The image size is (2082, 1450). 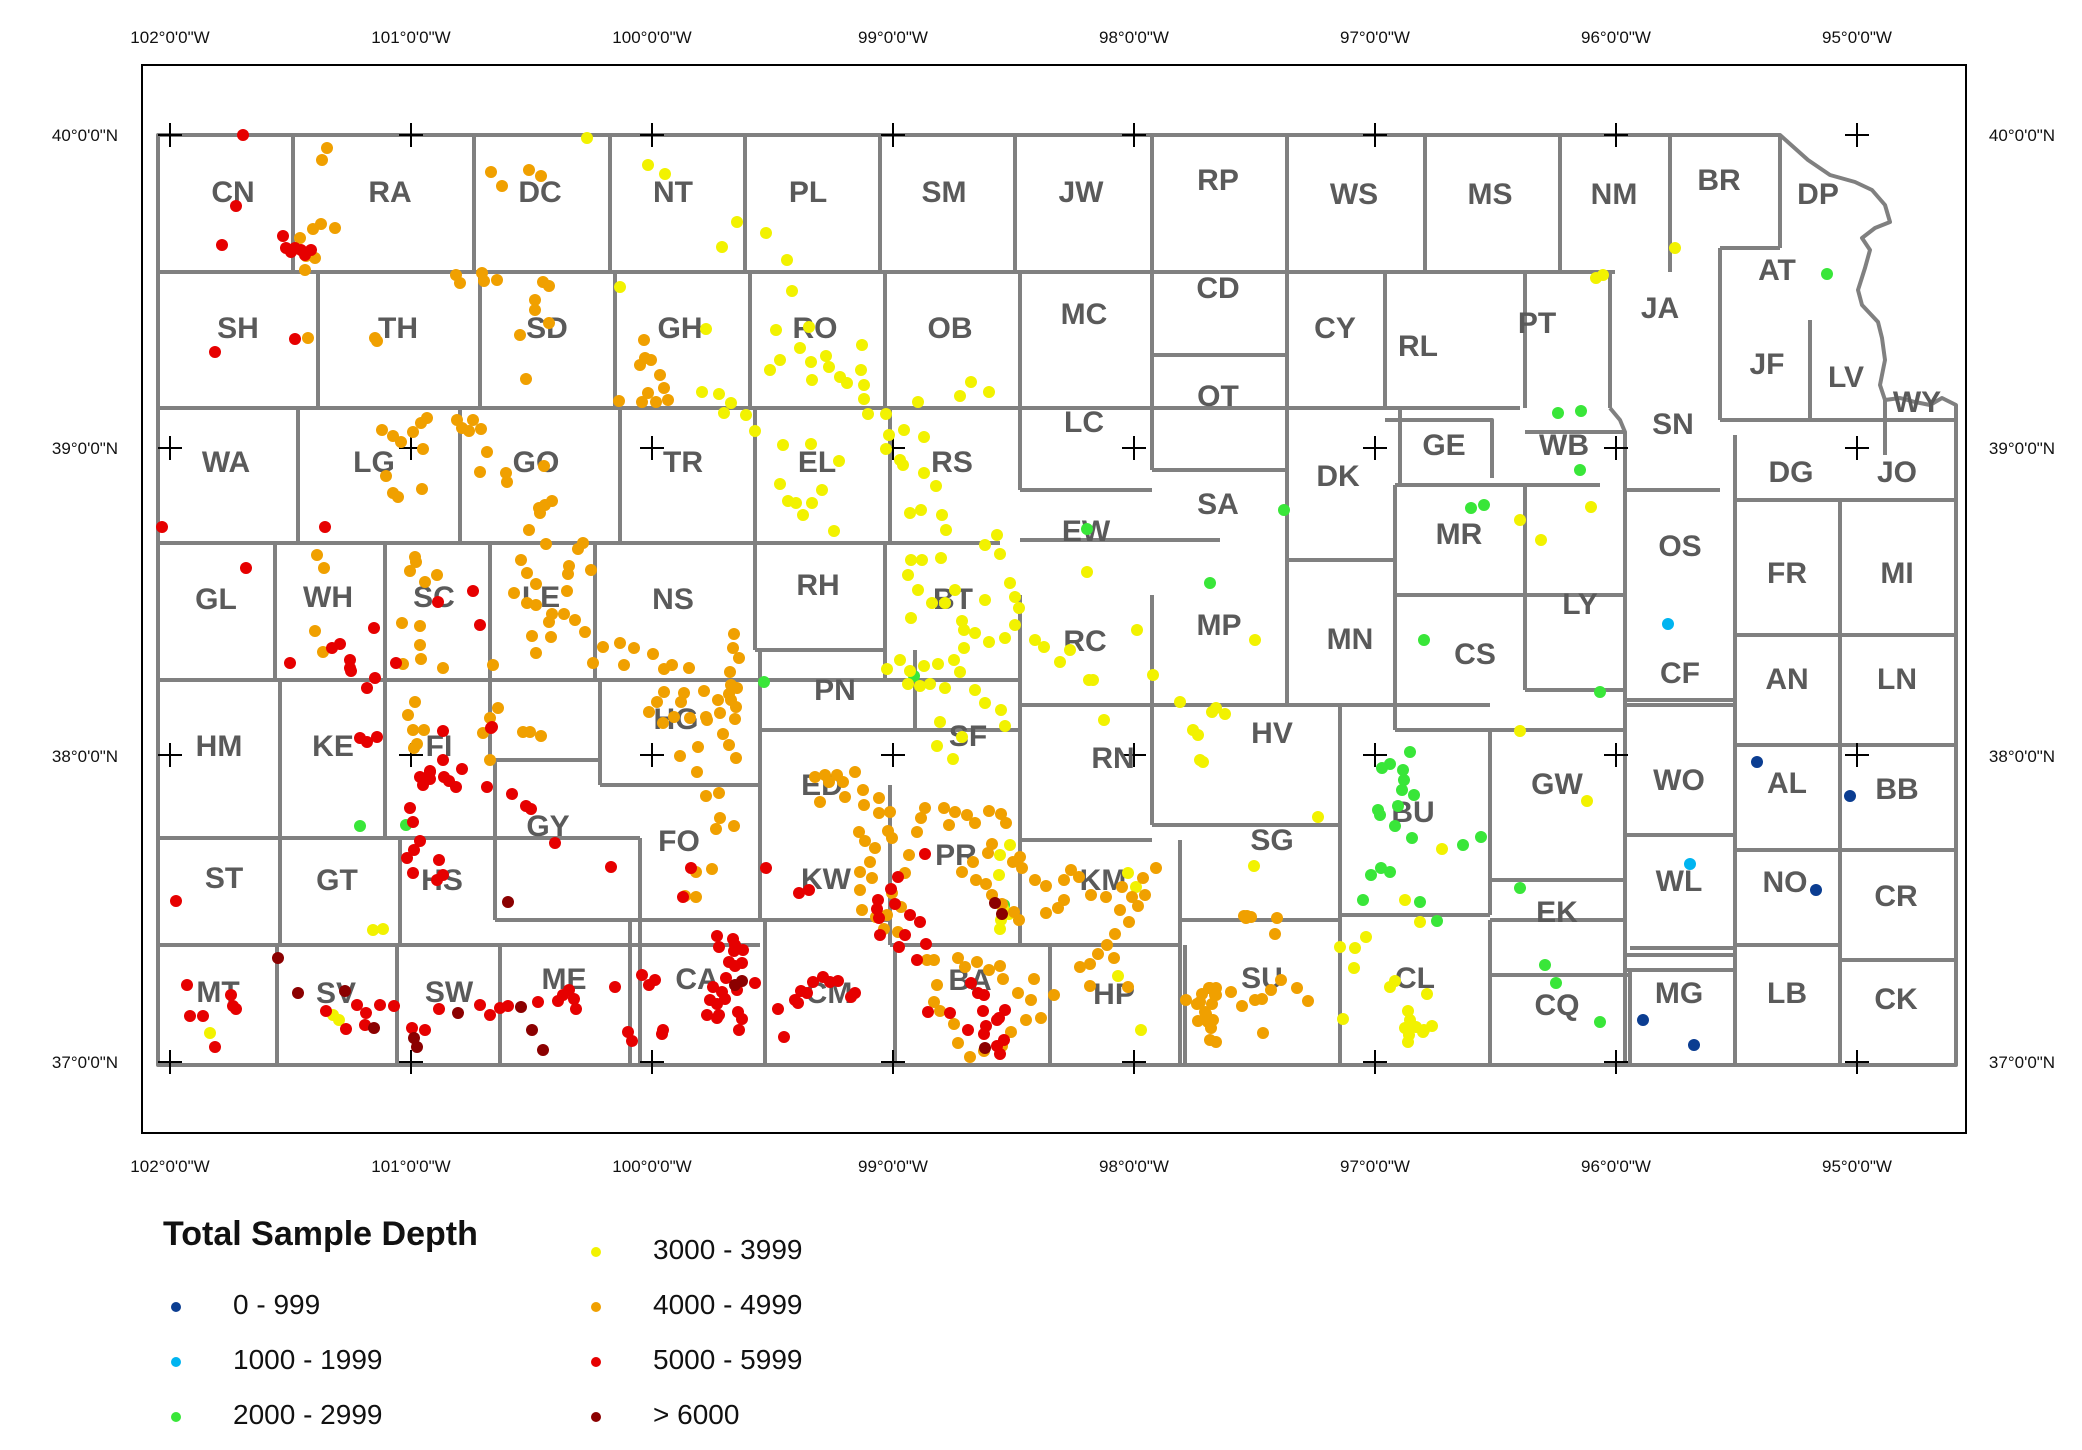 I want to click on county-label-ge: GE, so click(x=1443, y=445).